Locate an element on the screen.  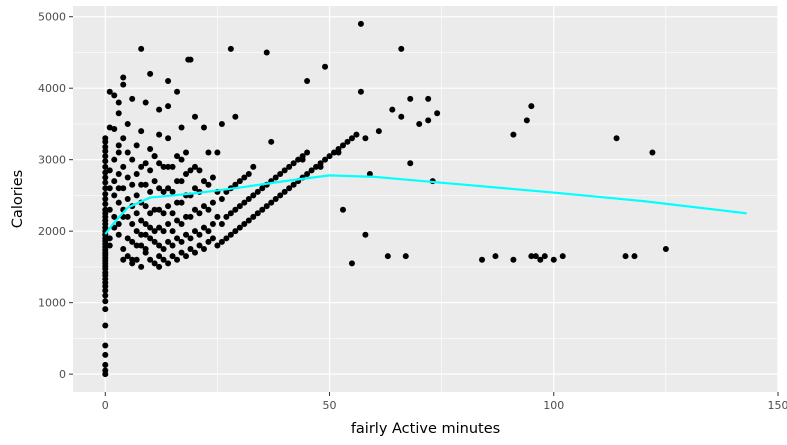
y-tick-label: 4000 is located at coordinates (52, 88).